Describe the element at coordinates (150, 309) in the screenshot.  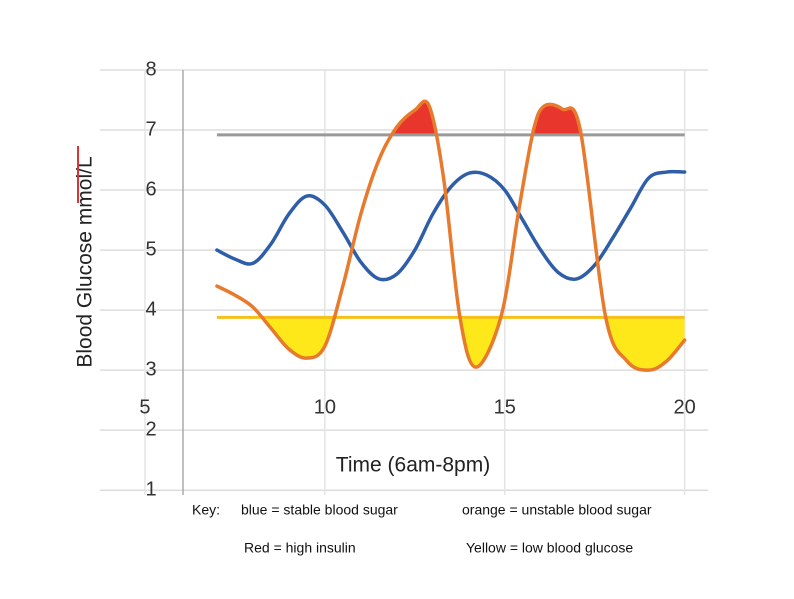
I see `y-tick-label: 4` at that location.